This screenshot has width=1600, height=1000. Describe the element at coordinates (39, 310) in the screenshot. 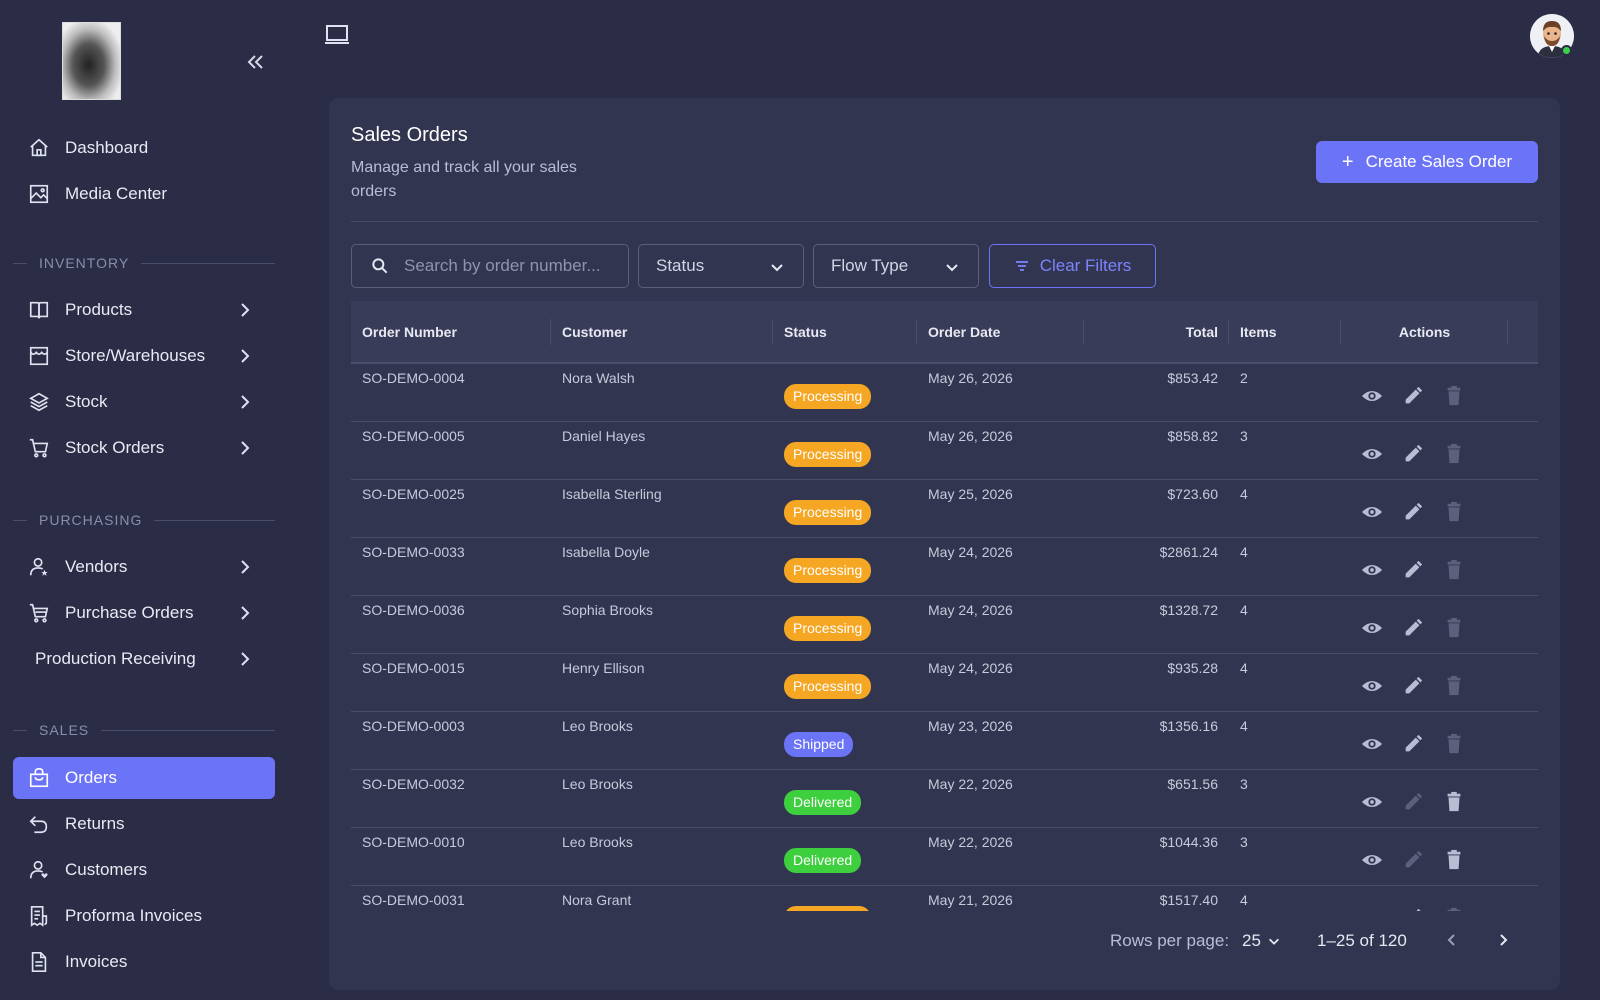

I see `book-icon` at that location.